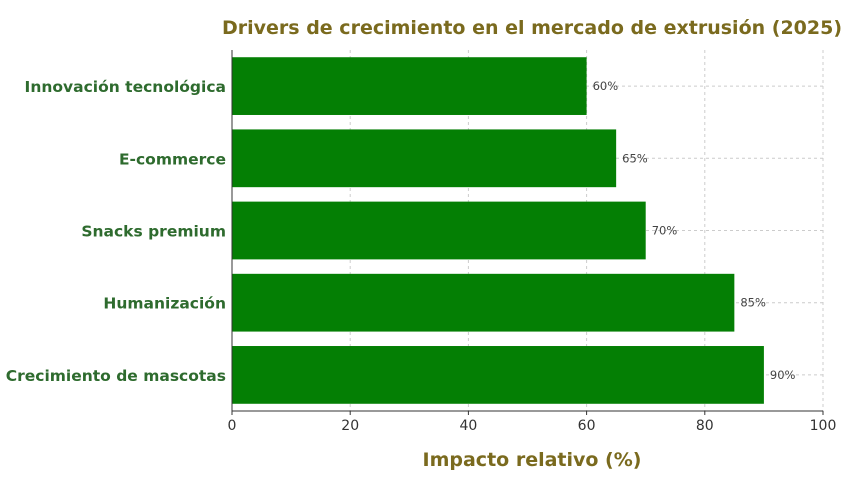  What do you see at coordinates (153, 232) in the screenshot?
I see `category-label: Snacks premium` at bounding box center [153, 232].